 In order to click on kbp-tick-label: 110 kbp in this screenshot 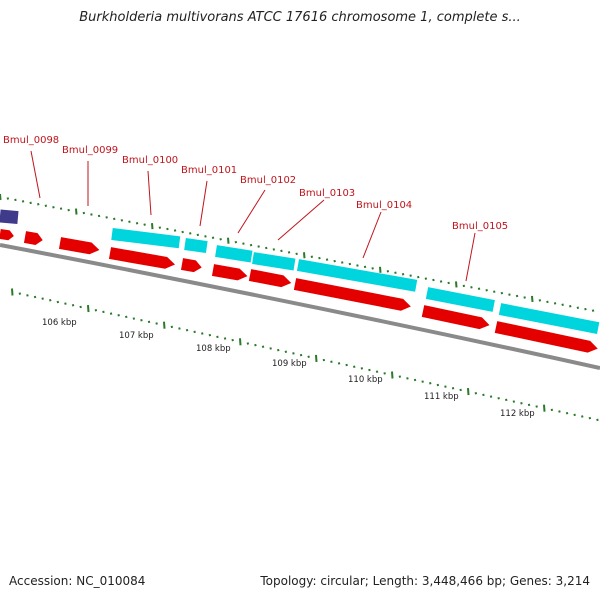, I will do `click(365, 380)`.